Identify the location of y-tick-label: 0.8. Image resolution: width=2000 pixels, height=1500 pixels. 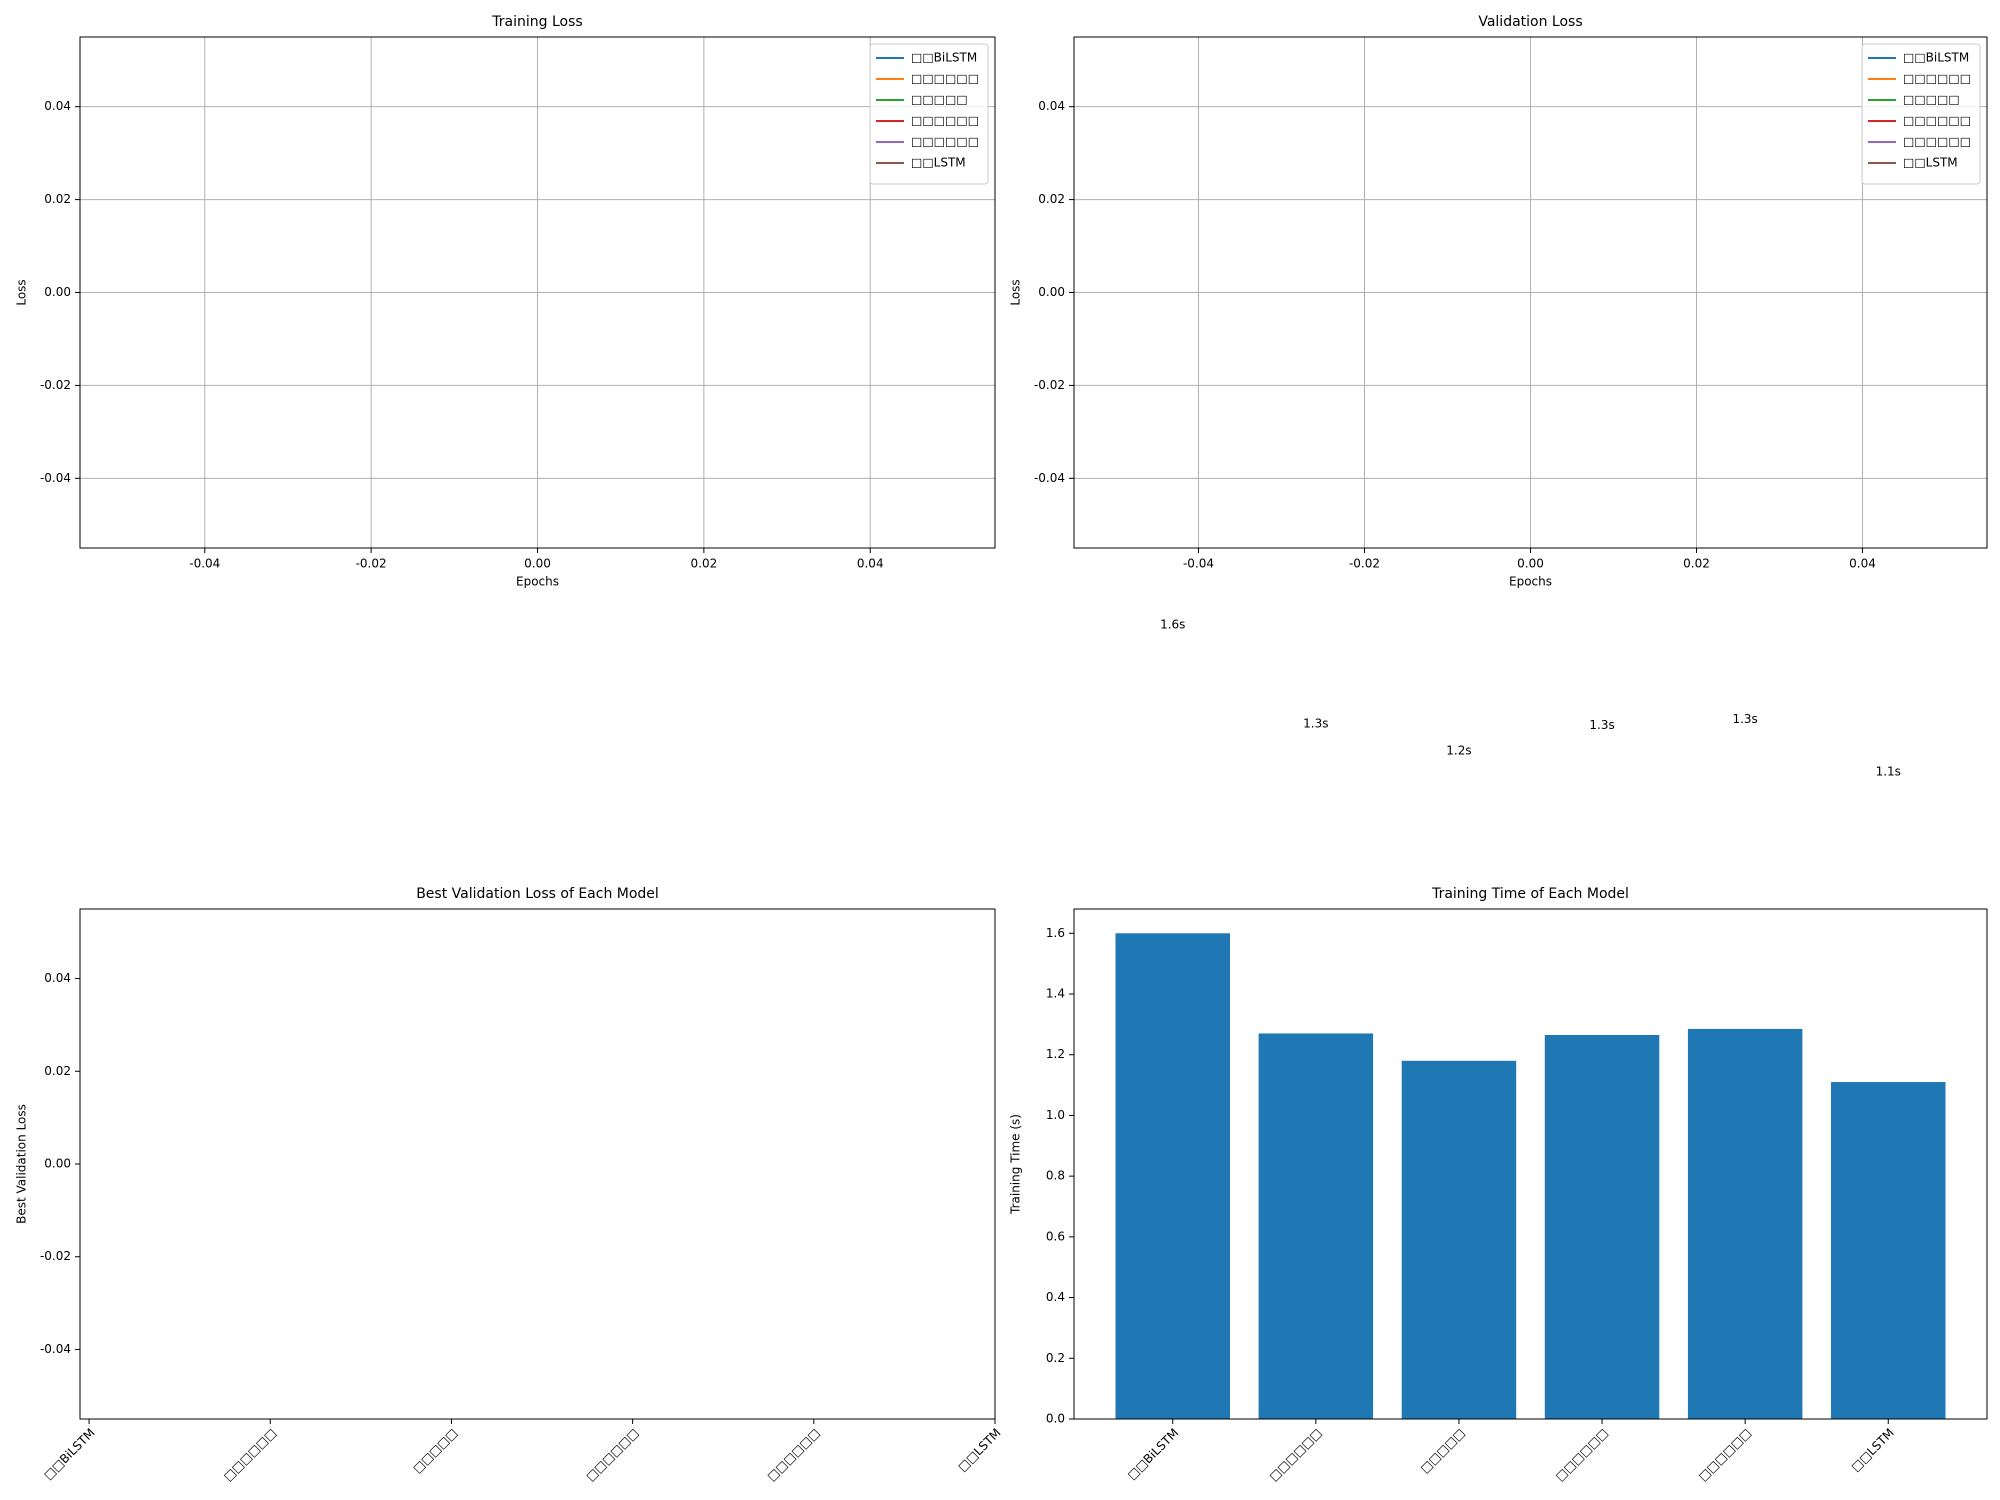
(1055, 1176).